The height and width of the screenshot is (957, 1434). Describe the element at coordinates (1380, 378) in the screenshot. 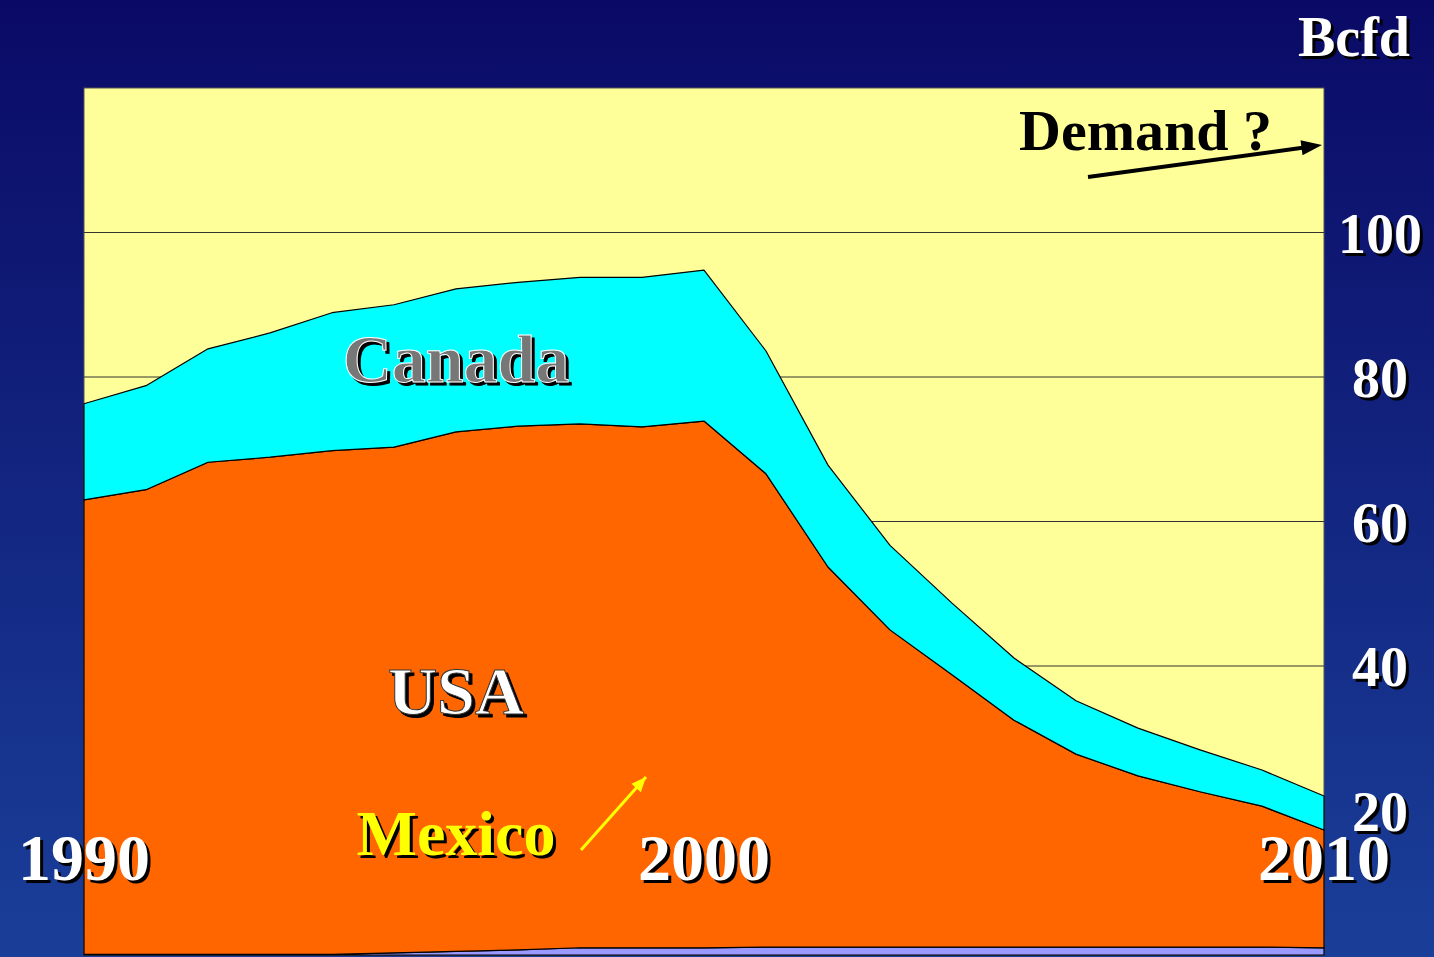

I see `y-tick-label: 80` at that location.